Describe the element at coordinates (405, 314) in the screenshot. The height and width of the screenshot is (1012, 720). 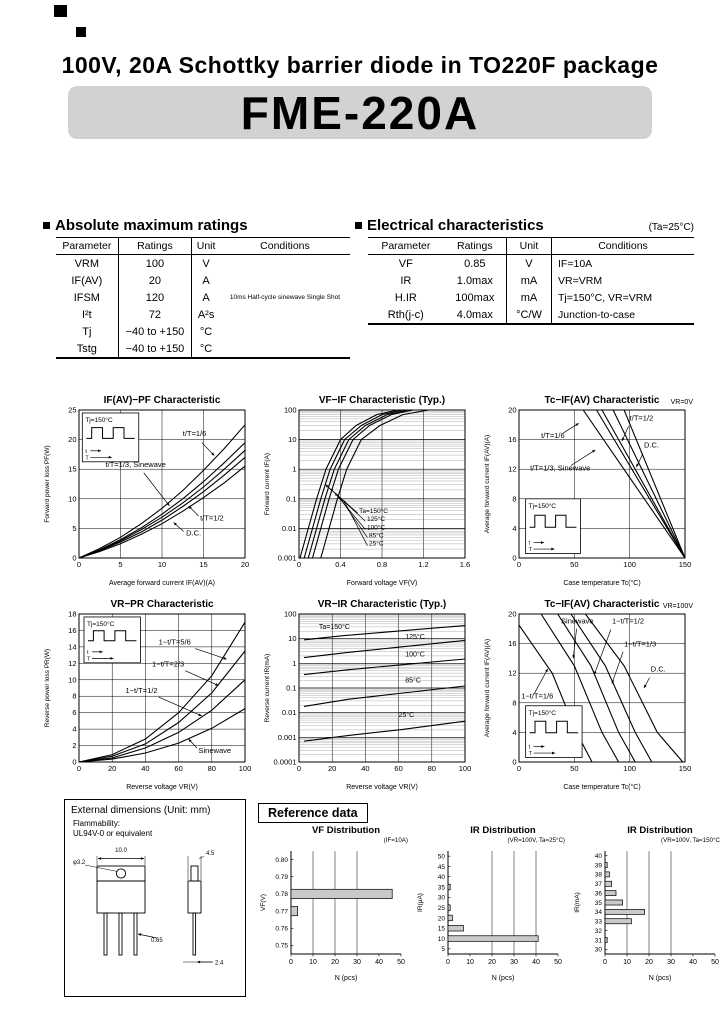
I see `table-cell: Rth(j-c)` at that location.